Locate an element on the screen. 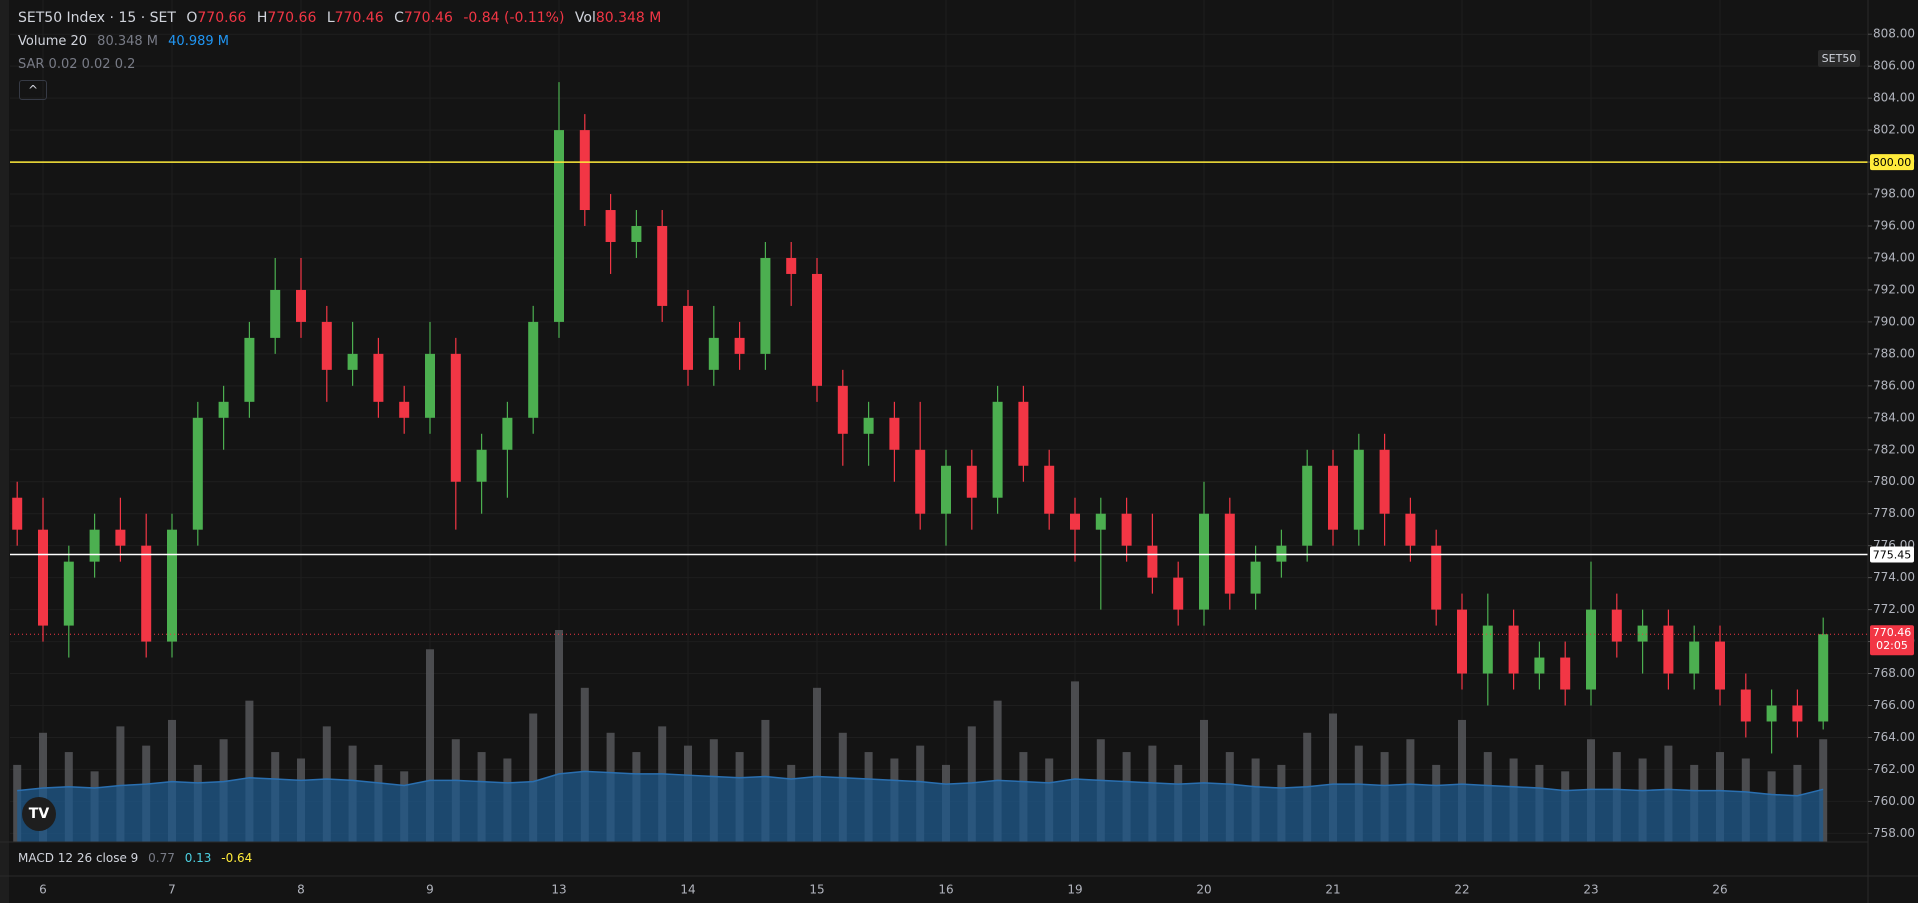 The image size is (1918, 903). price-badge is located at coordinates (1892, 162).